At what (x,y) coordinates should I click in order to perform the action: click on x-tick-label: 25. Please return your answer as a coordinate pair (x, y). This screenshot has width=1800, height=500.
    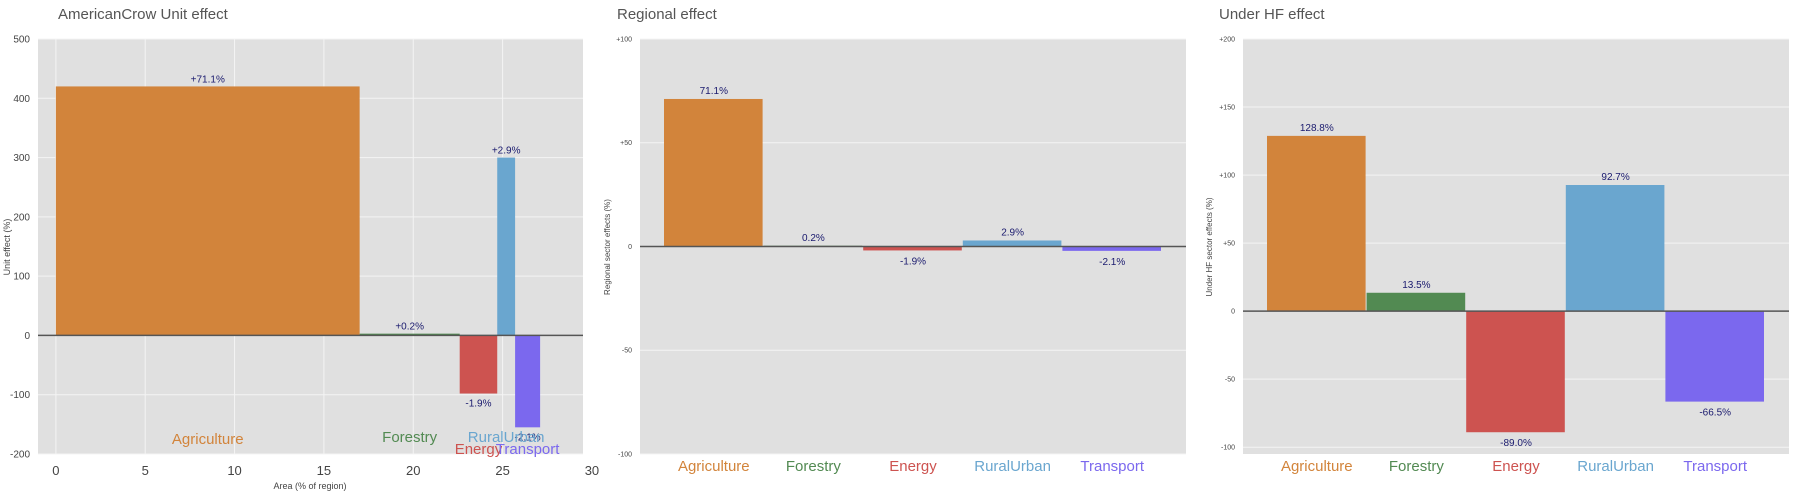
    Looking at the image, I should click on (502, 470).